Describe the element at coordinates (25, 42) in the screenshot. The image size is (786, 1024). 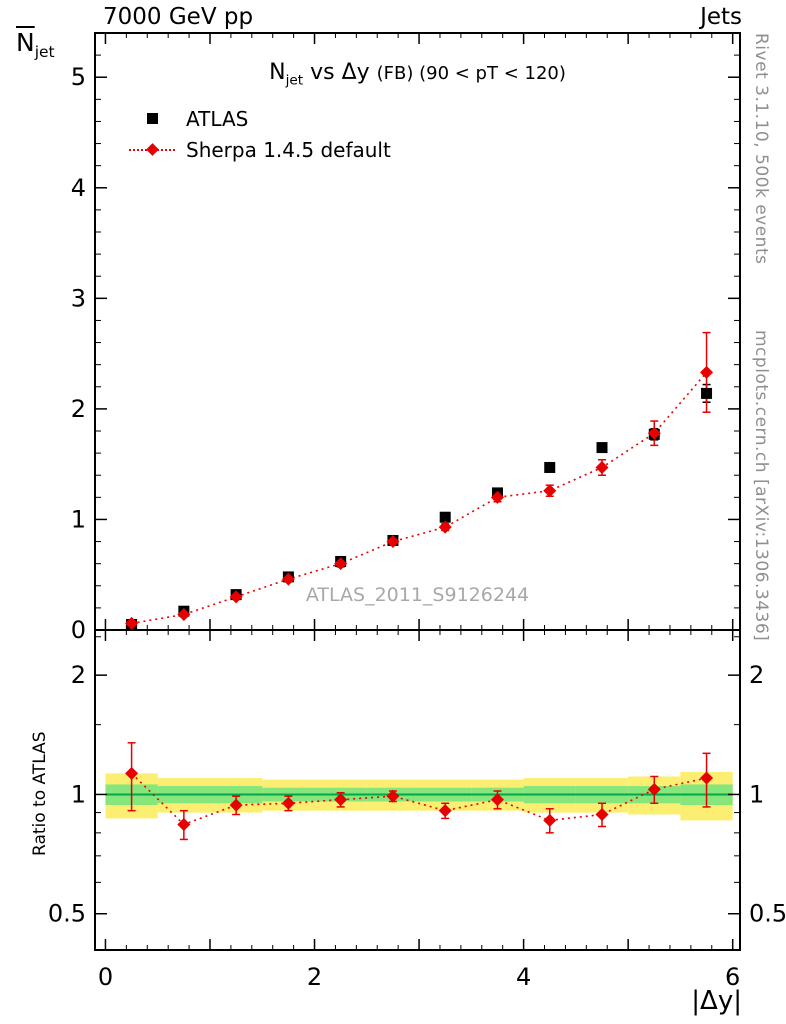
I see `y-axis-label-base: N` at that location.